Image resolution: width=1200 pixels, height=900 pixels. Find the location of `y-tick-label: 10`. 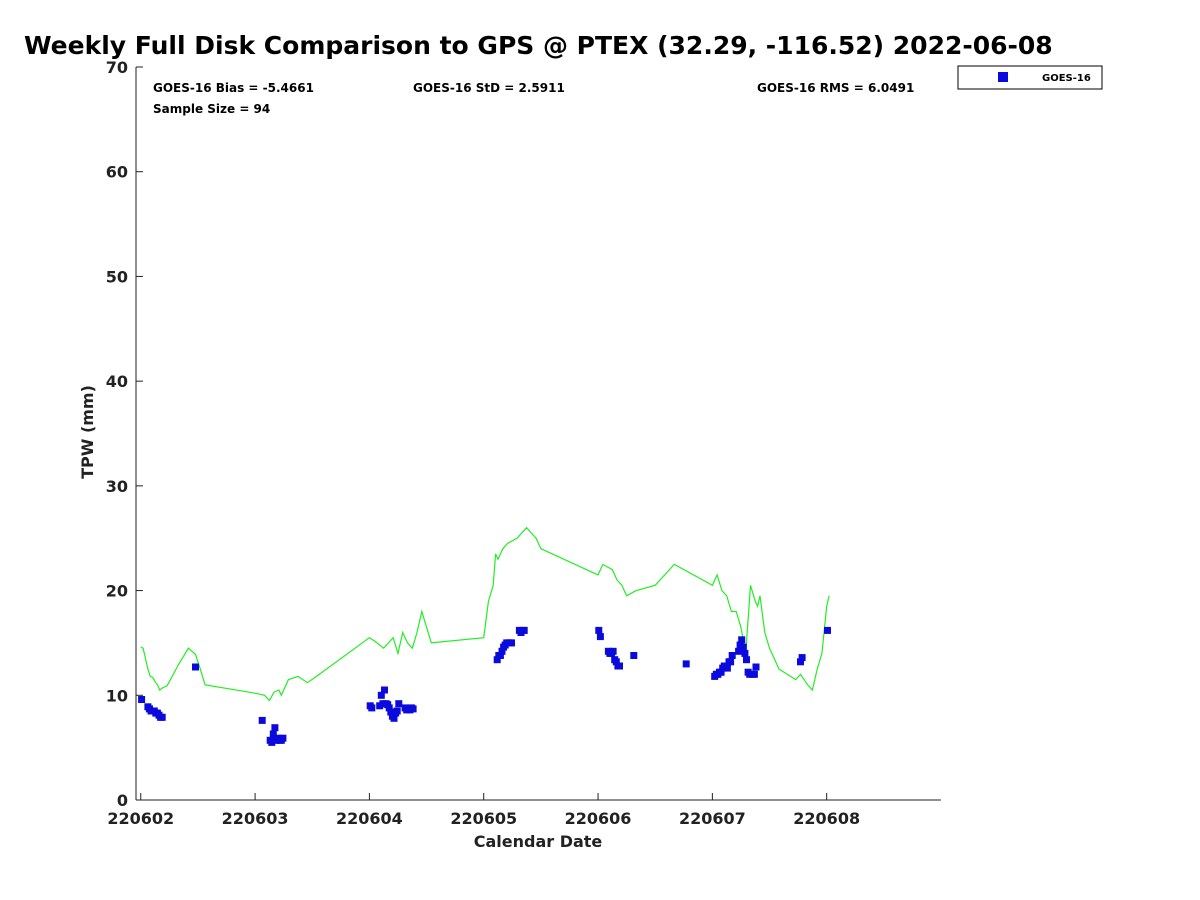

y-tick-label: 10 is located at coordinates (117, 695).